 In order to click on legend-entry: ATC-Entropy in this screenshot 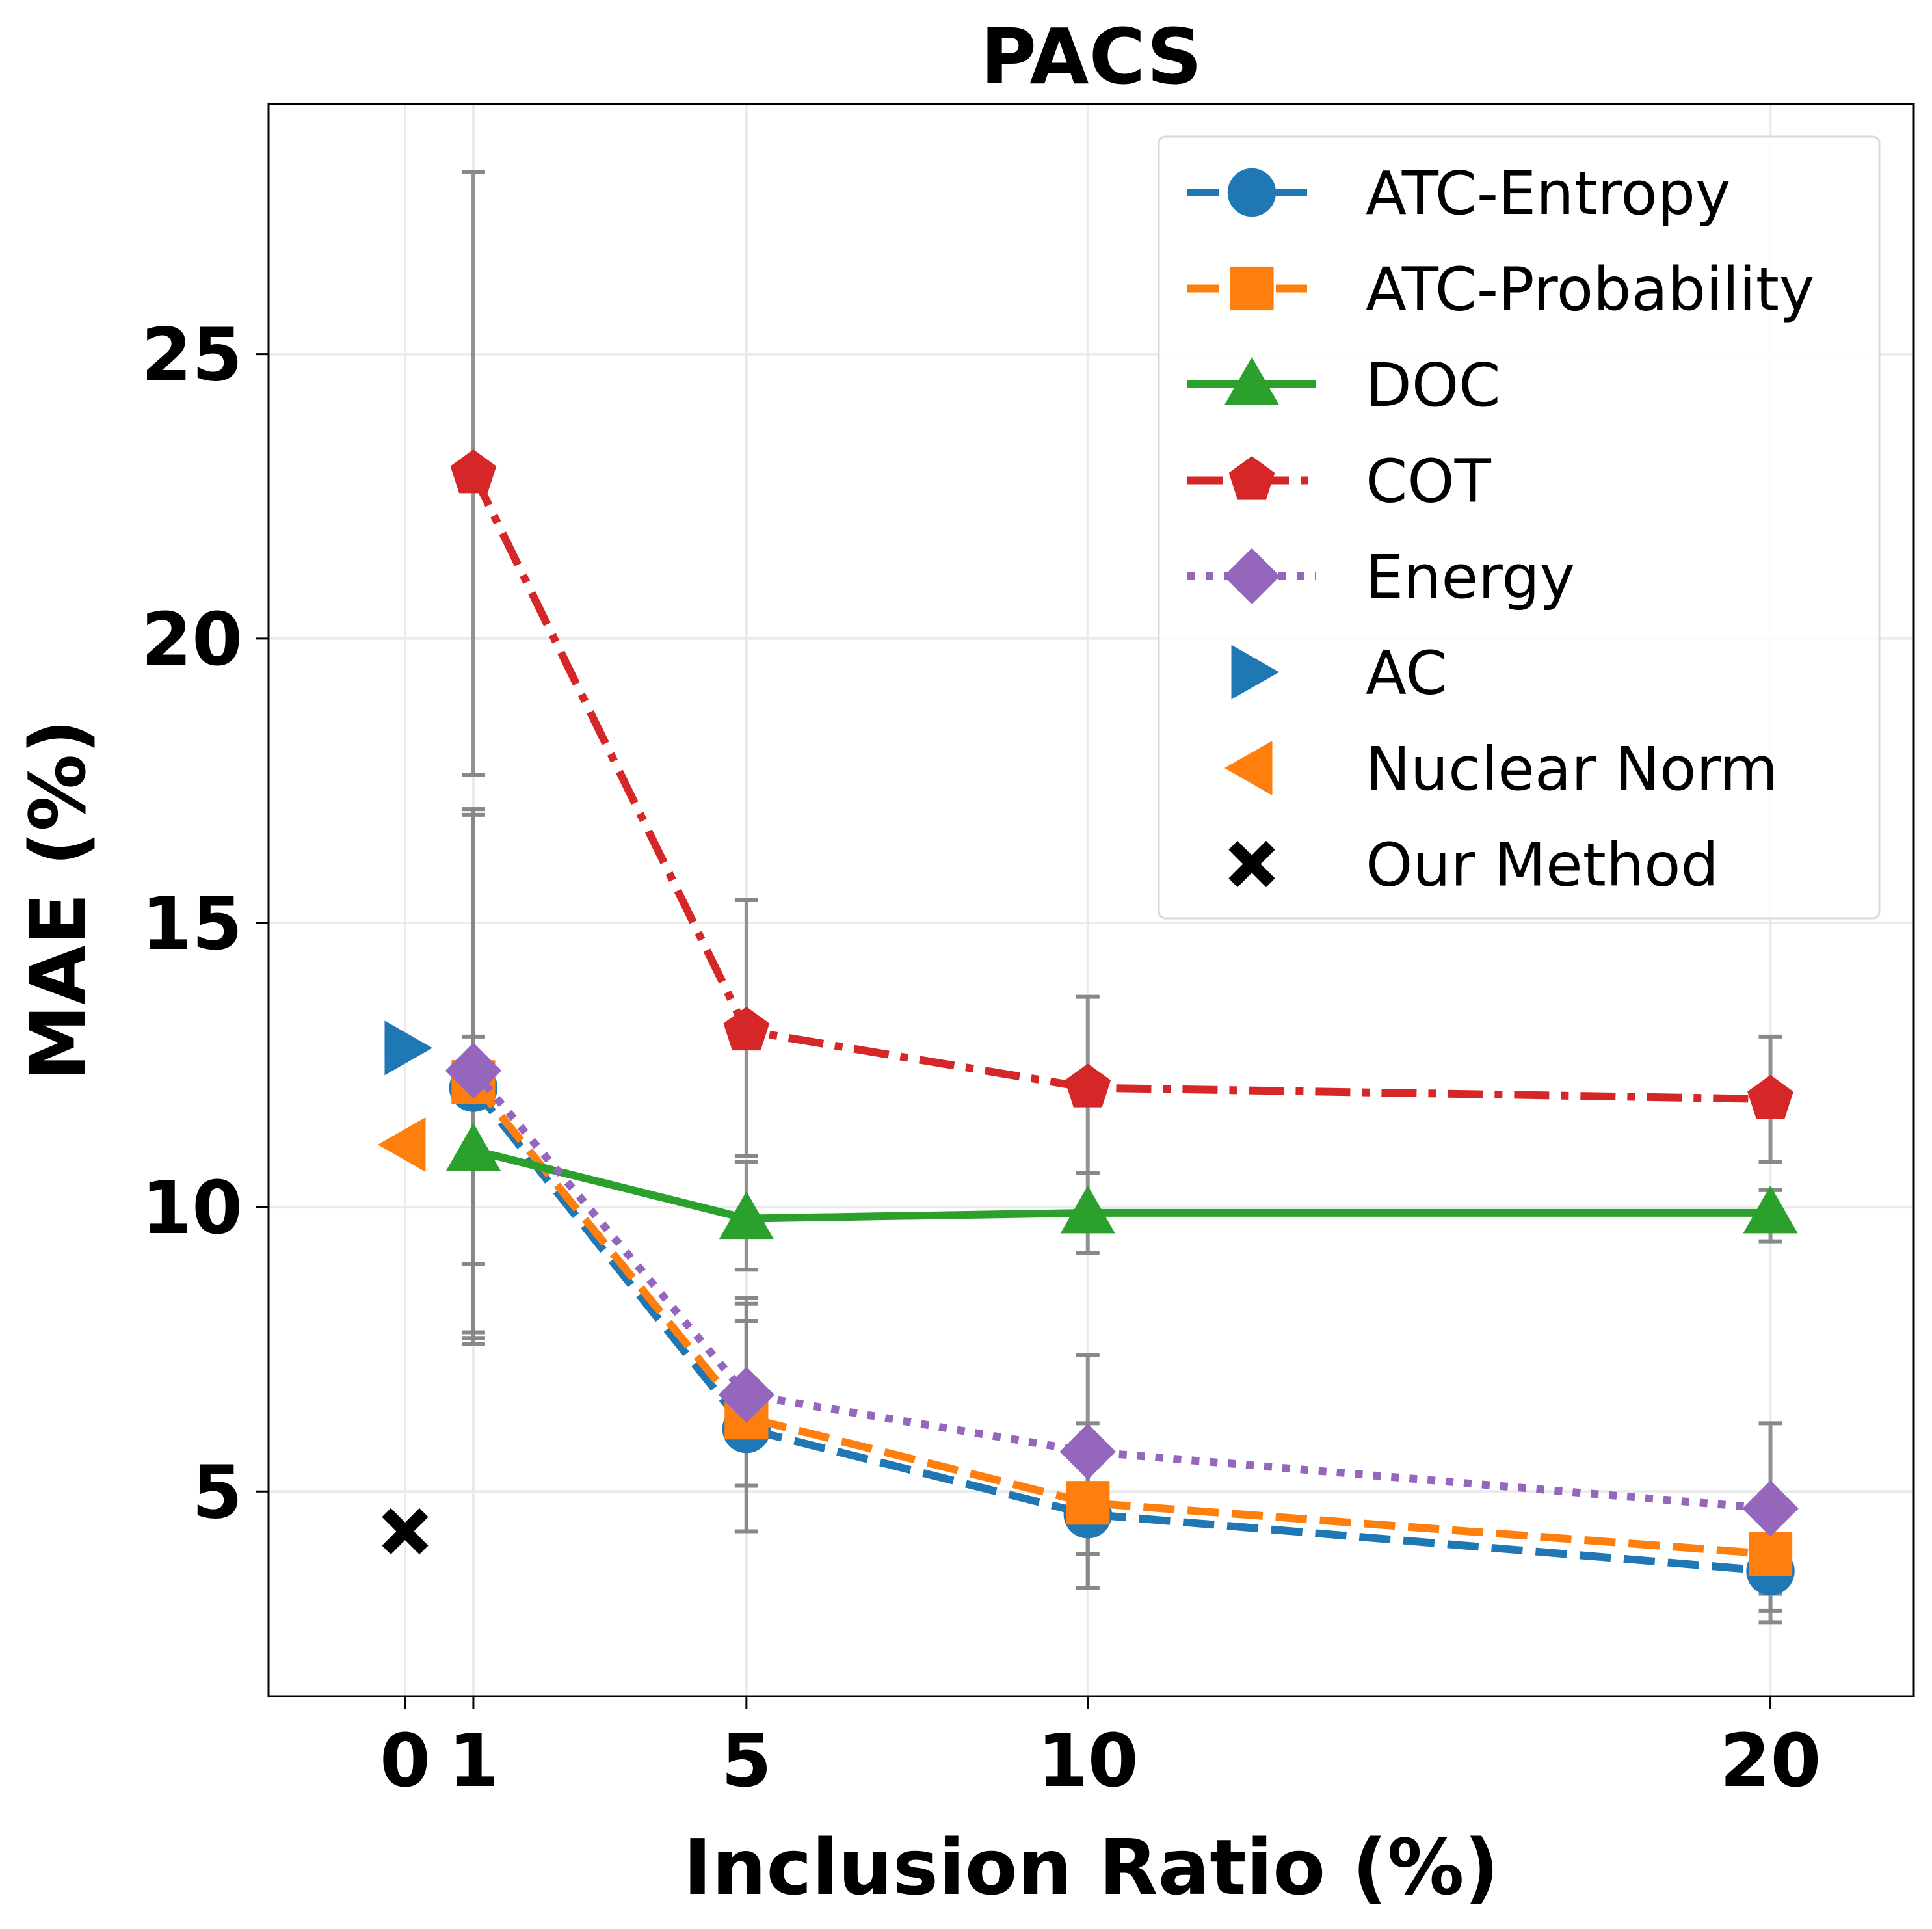, I will do `click(1458, 193)`.